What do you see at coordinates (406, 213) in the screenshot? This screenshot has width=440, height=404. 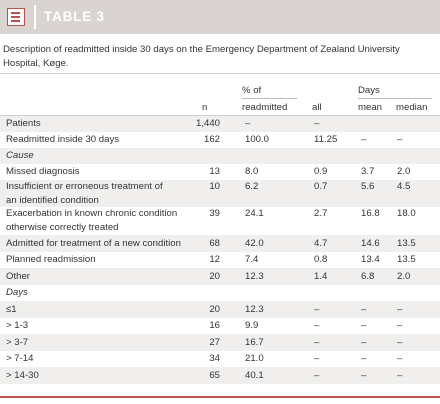 I see `cell-median: 18.0` at bounding box center [406, 213].